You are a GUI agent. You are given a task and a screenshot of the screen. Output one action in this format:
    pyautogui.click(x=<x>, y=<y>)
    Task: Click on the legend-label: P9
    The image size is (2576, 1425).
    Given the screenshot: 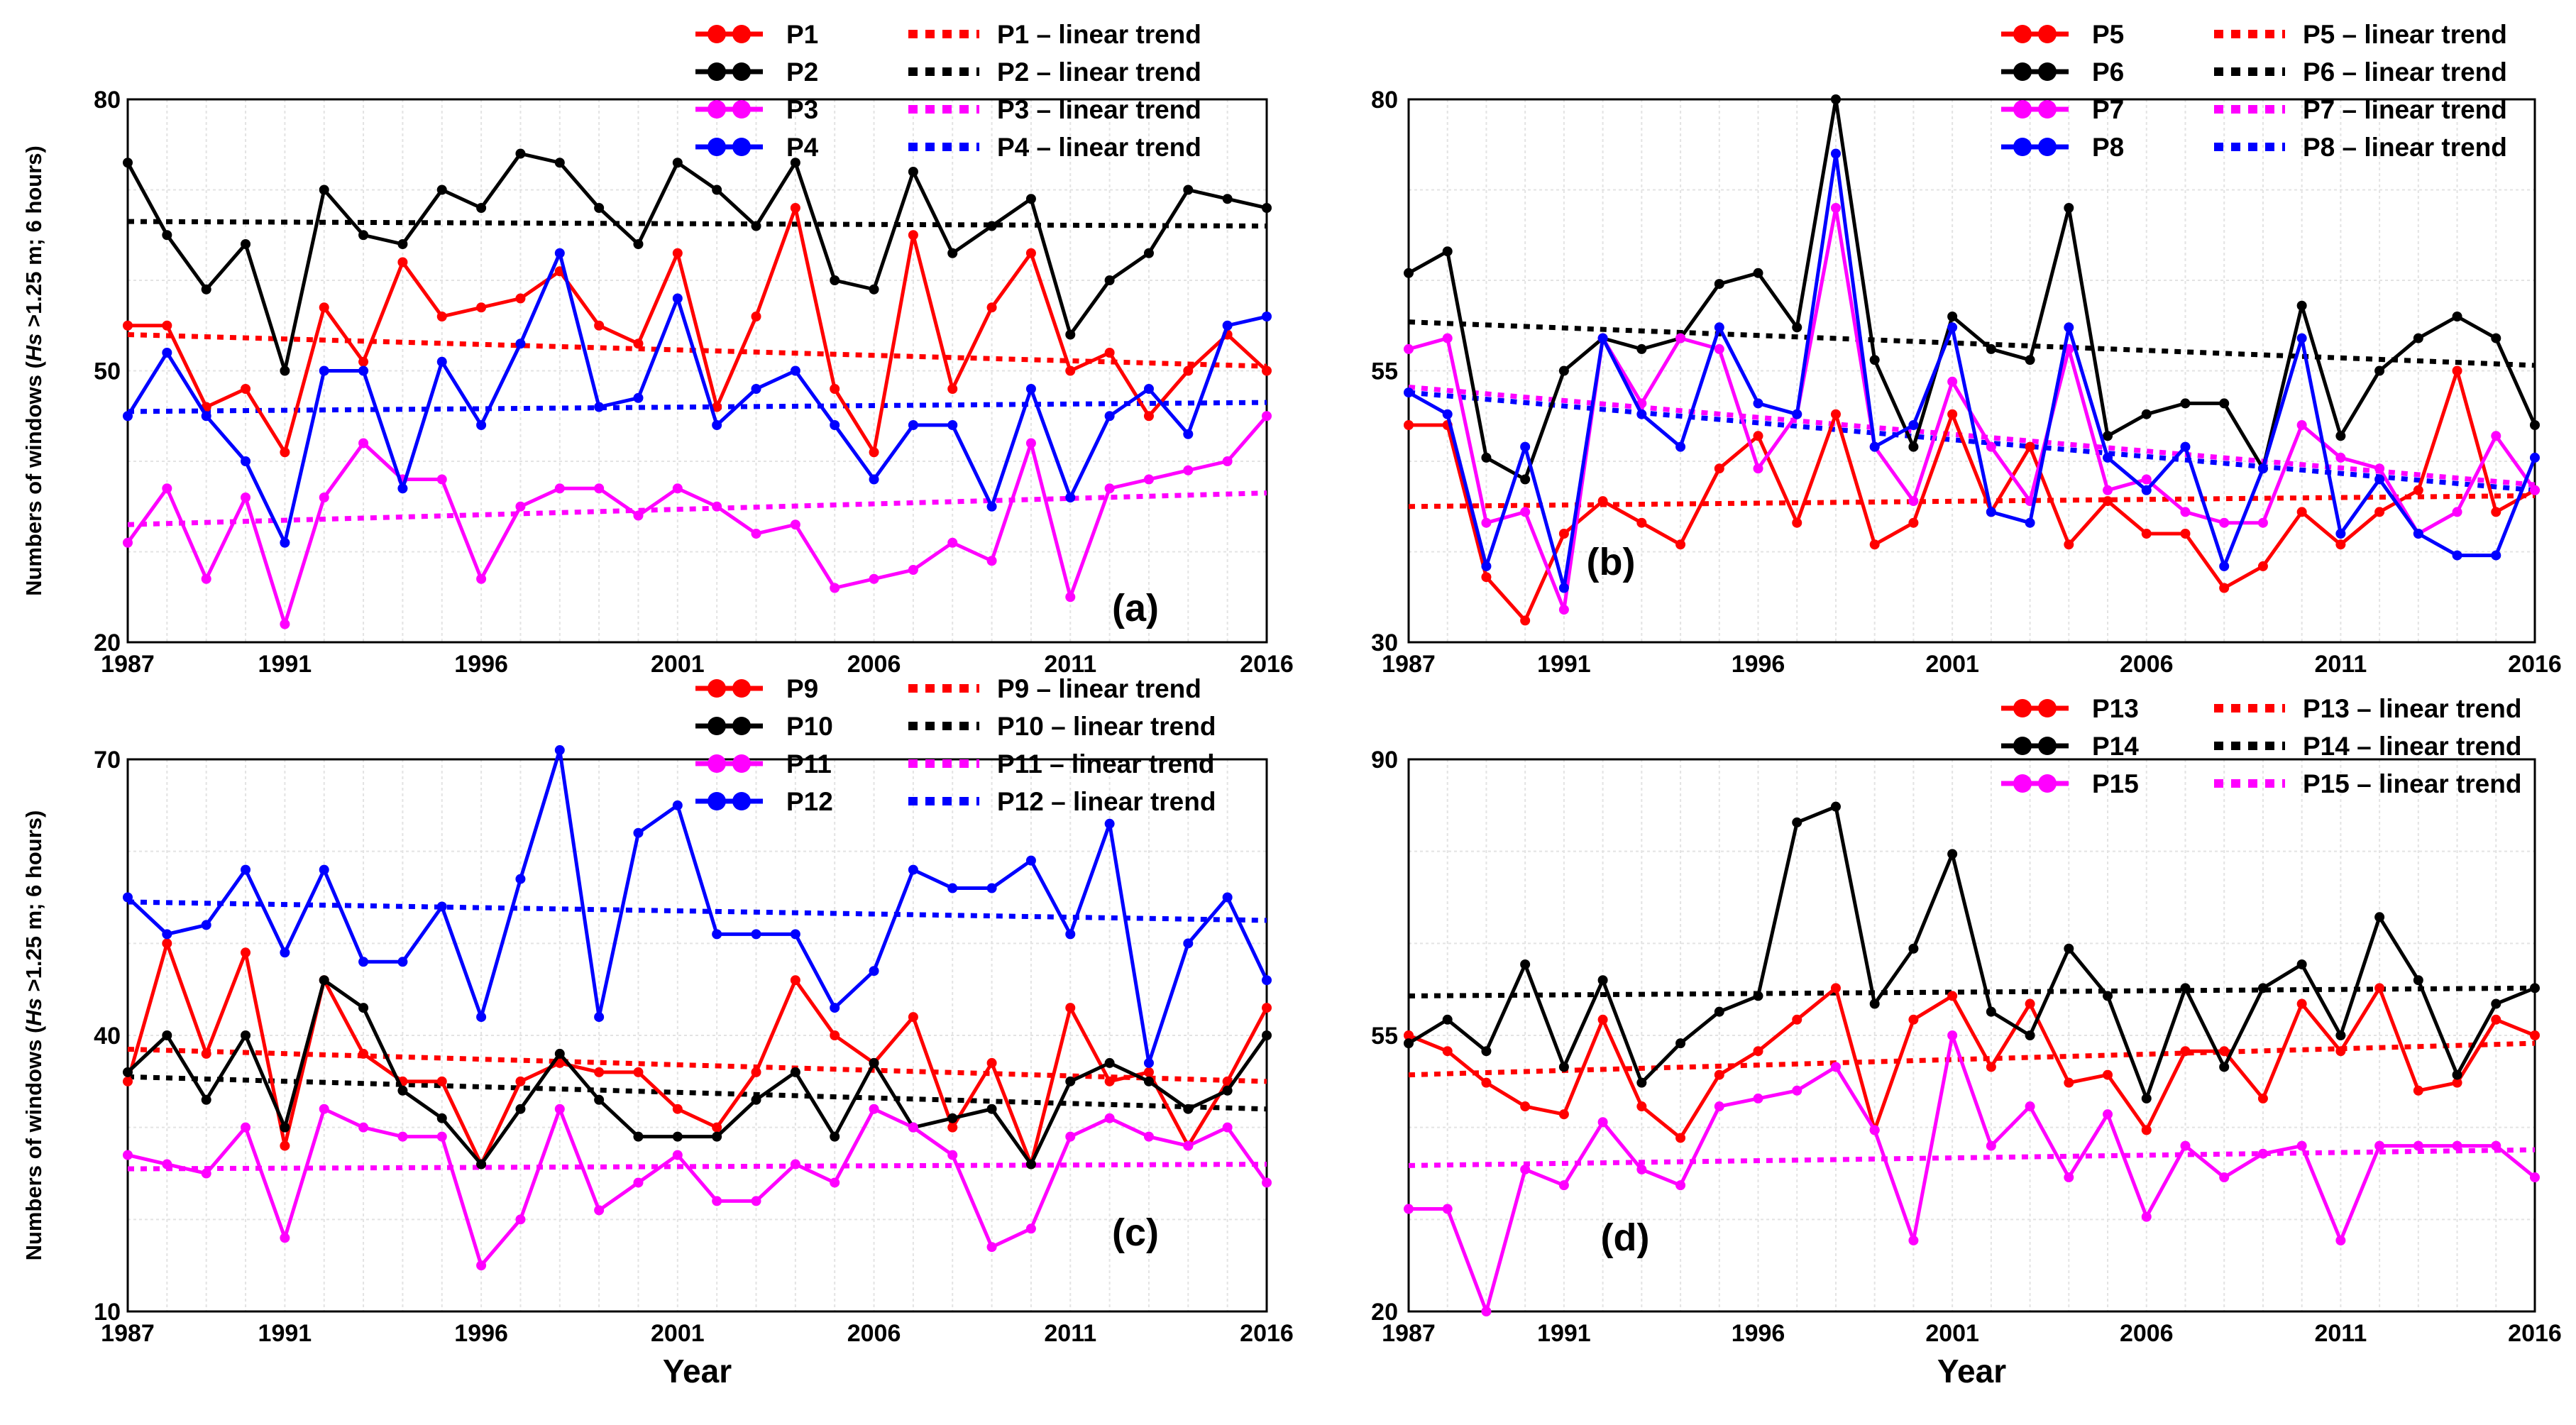 What is the action you would take?
    pyautogui.click(x=802, y=688)
    